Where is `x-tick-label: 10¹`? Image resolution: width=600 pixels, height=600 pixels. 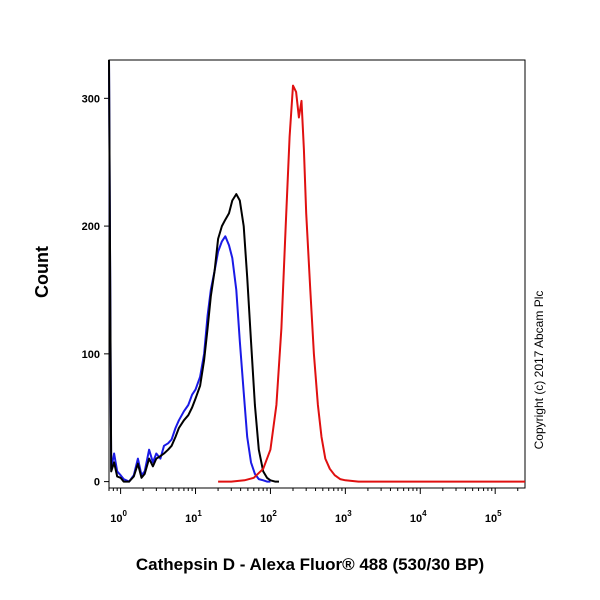 x-tick-label: 10¹ is located at coordinates (193, 517).